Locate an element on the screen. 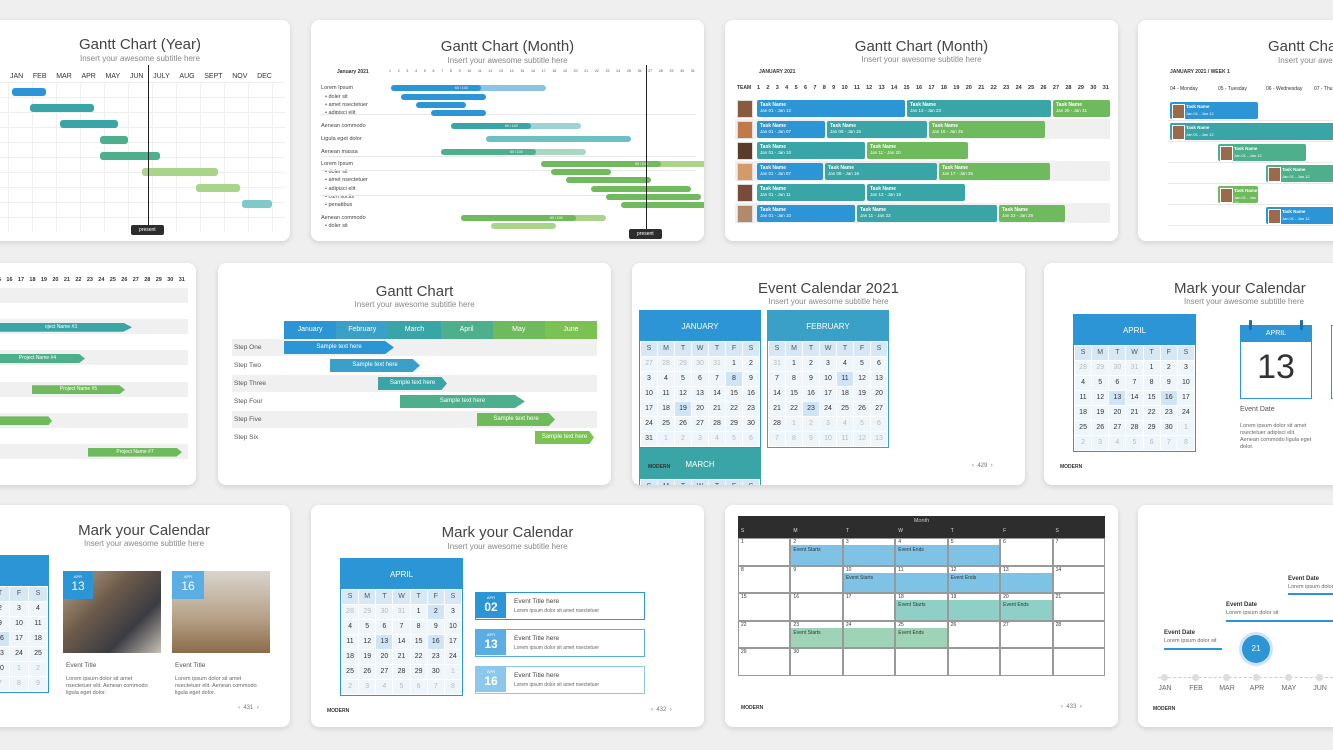 The width and height of the screenshot is (1333, 750). day-cell: 14 is located at coordinates (777, 394).